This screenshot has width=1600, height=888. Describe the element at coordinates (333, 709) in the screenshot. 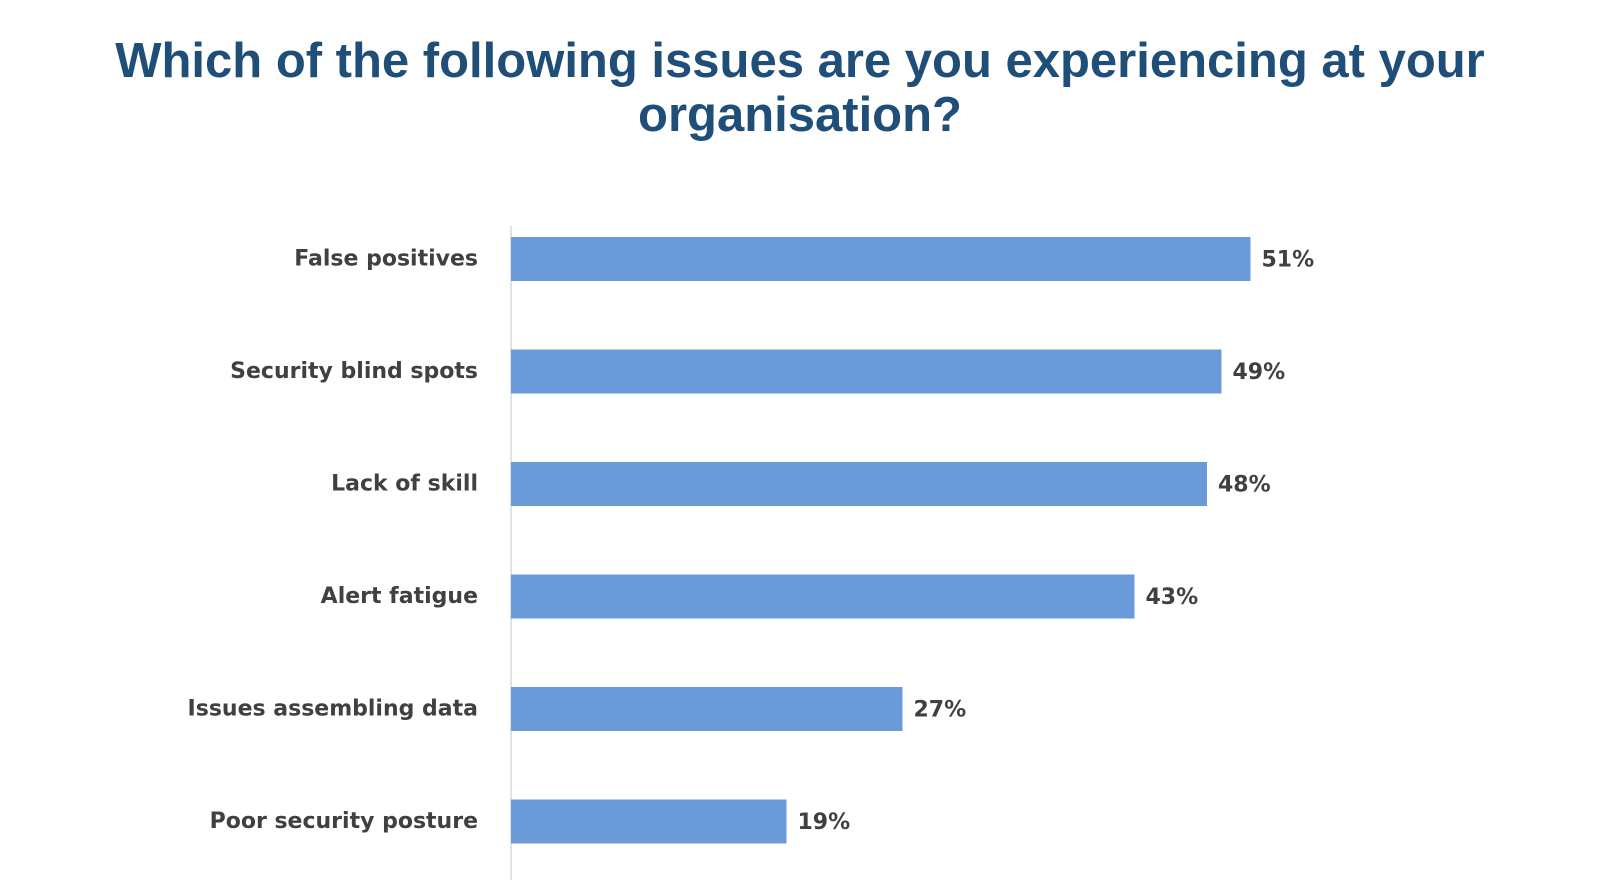

I see `category-label-issues-assembling-data: Issues assembling data` at that location.